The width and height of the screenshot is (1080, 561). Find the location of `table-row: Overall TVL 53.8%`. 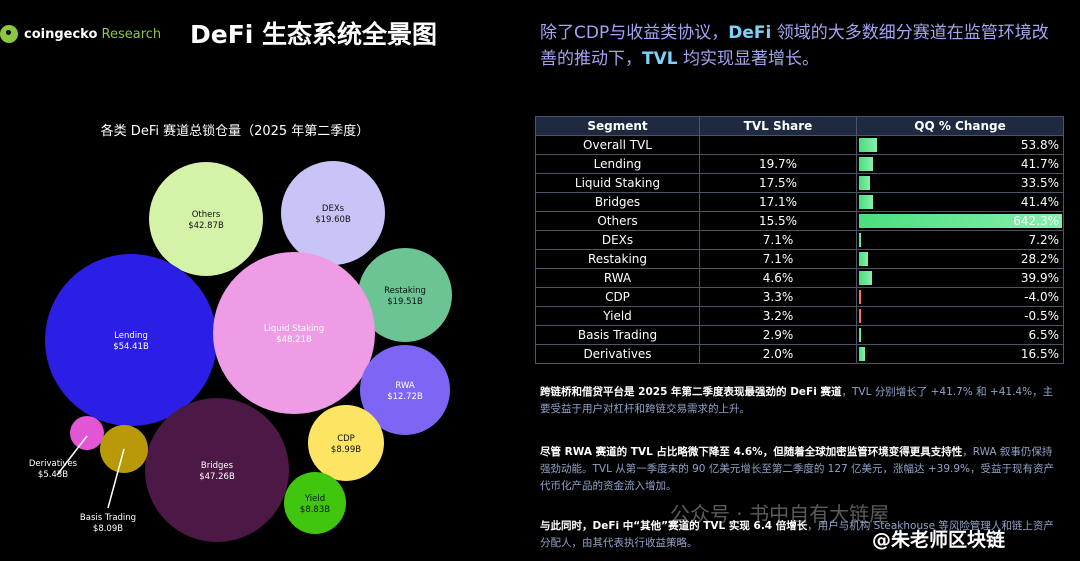

table-row: Overall TVL 53.8% is located at coordinates (799, 145).